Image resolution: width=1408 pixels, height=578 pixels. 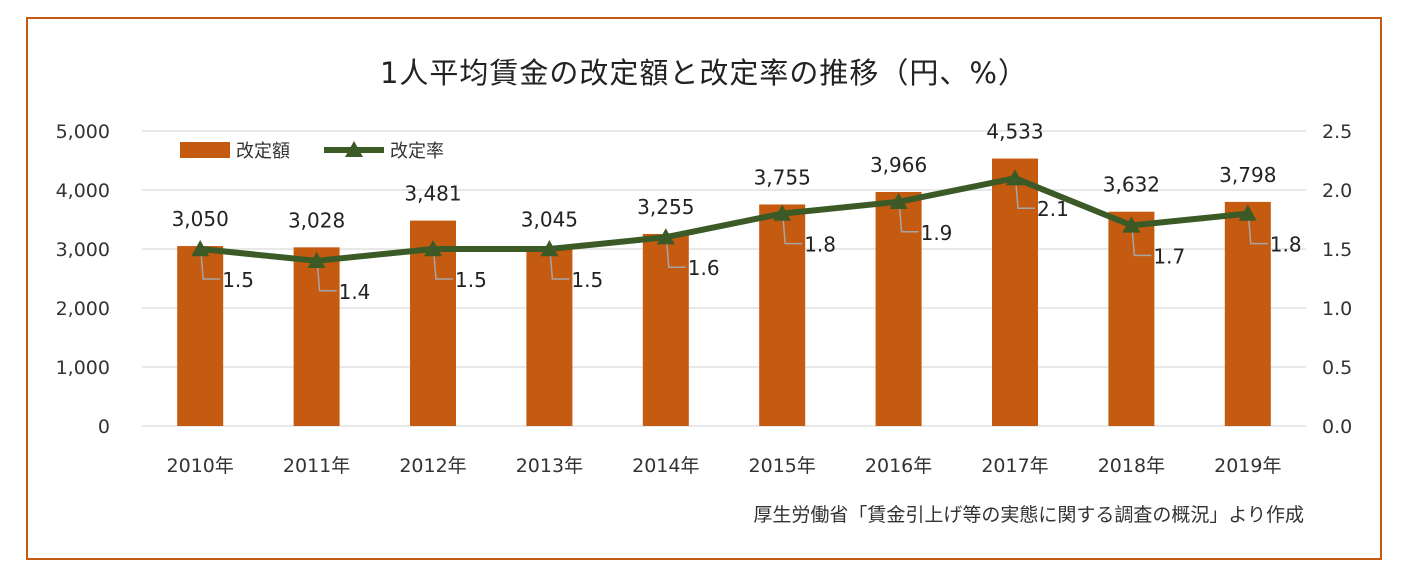 What do you see at coordinates (1169, 256) in the screenshot?
I see `rate-value-label: 1.7` at bounding box center [1169, 256].